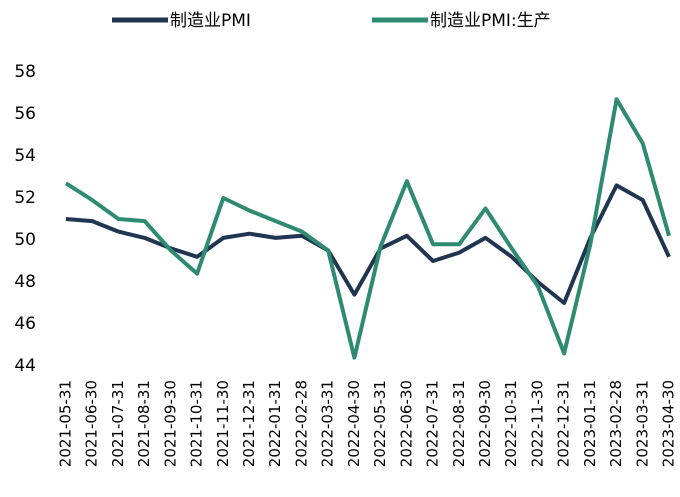 This screenshot has height=497, width=680. I want to click on x-tick-label: 2022-10-31, so click(511, 423).